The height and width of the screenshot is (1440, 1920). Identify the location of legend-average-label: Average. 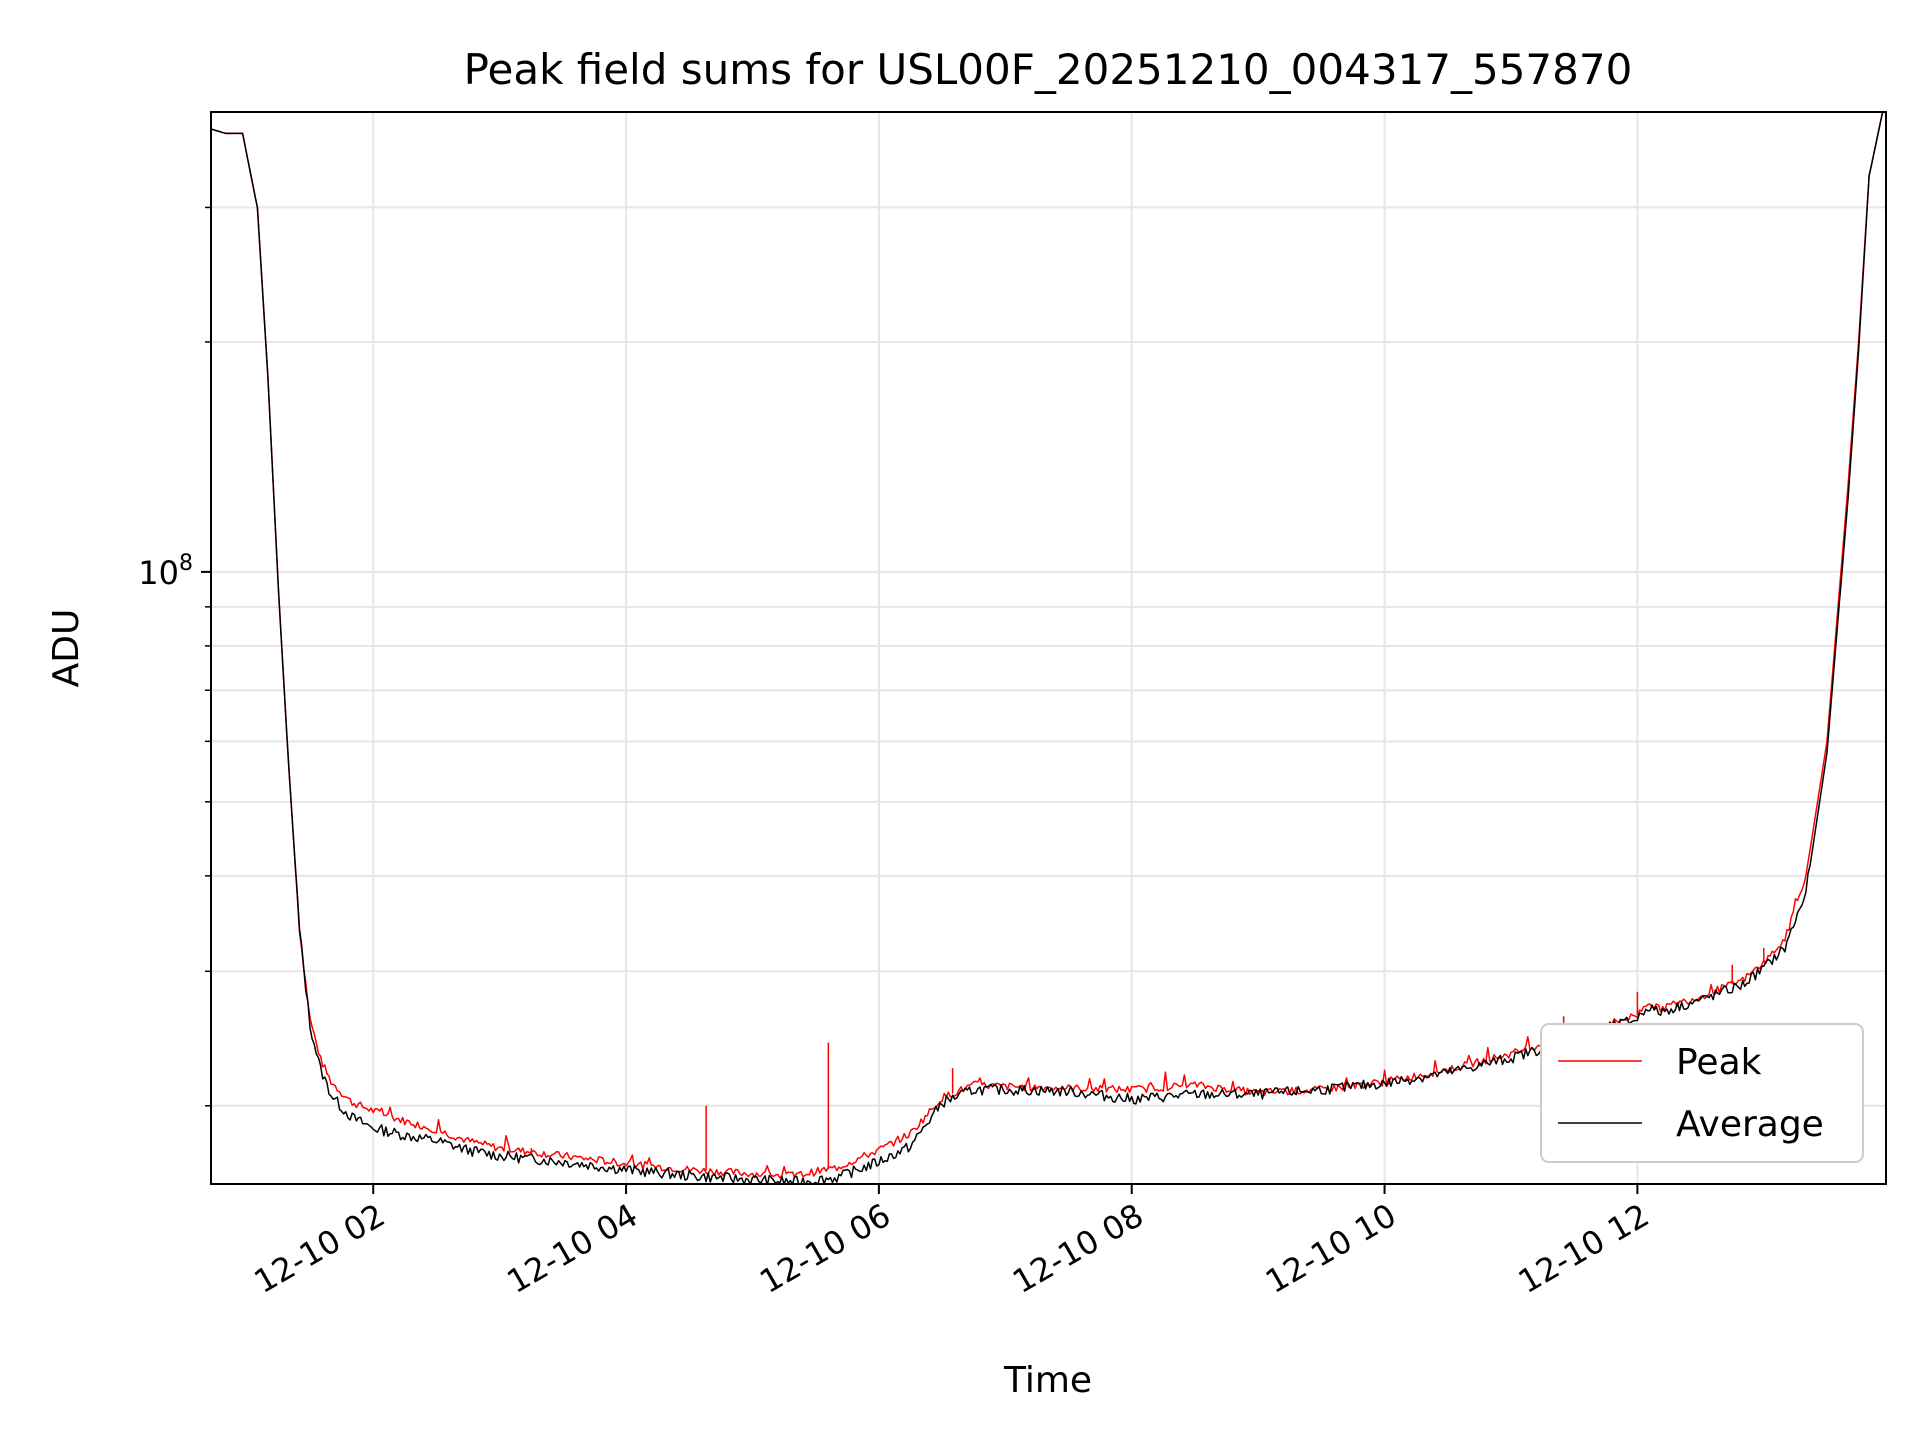
(1750, 1124).